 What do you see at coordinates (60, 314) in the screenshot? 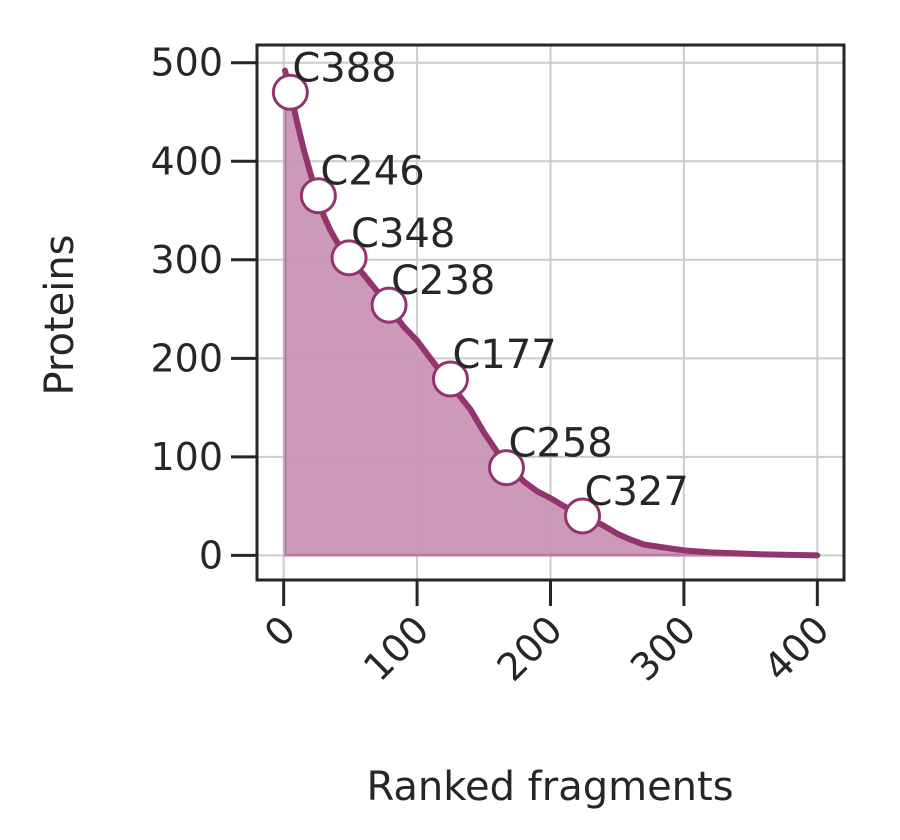
I see `y-axis-title: Proteins` at bounding box center [60, 314].